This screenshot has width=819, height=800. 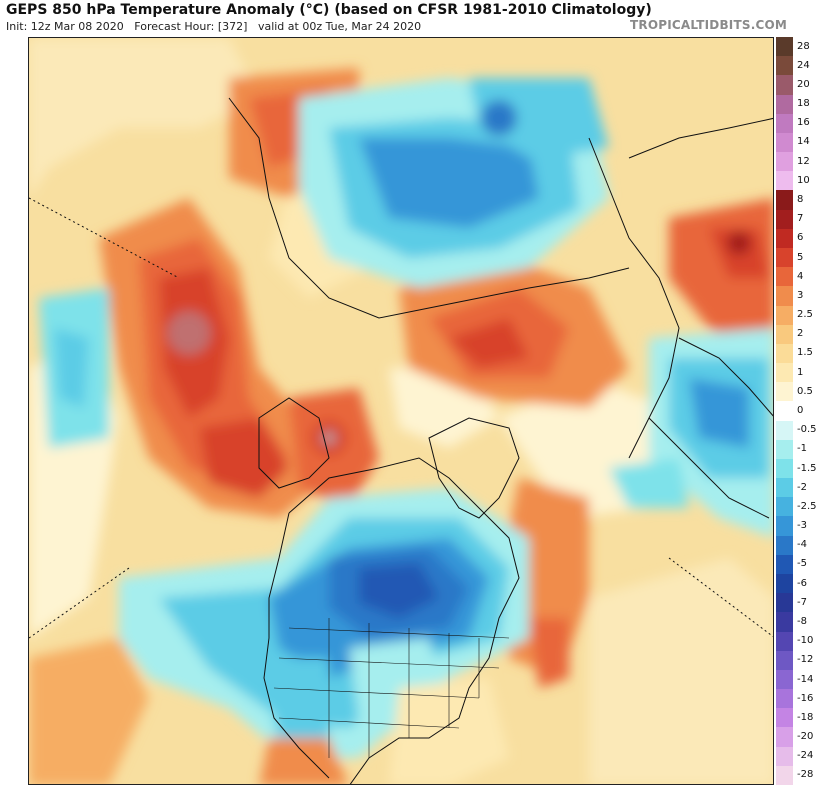 What do you see at coordinates (803, 46) in the screenshot?
I see `legend-tick-label: 28` at bounding box center [803, 46].